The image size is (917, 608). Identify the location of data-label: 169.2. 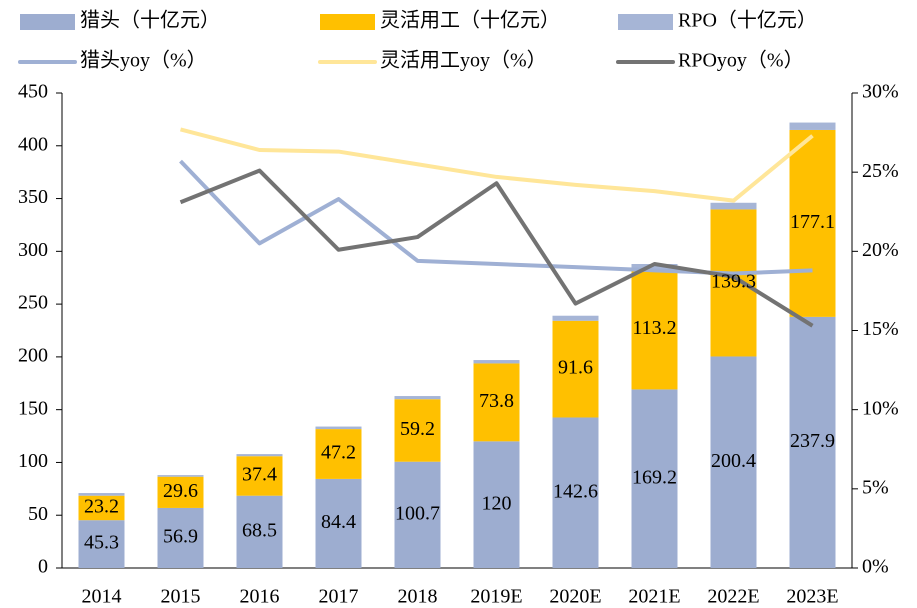
(654, 477).